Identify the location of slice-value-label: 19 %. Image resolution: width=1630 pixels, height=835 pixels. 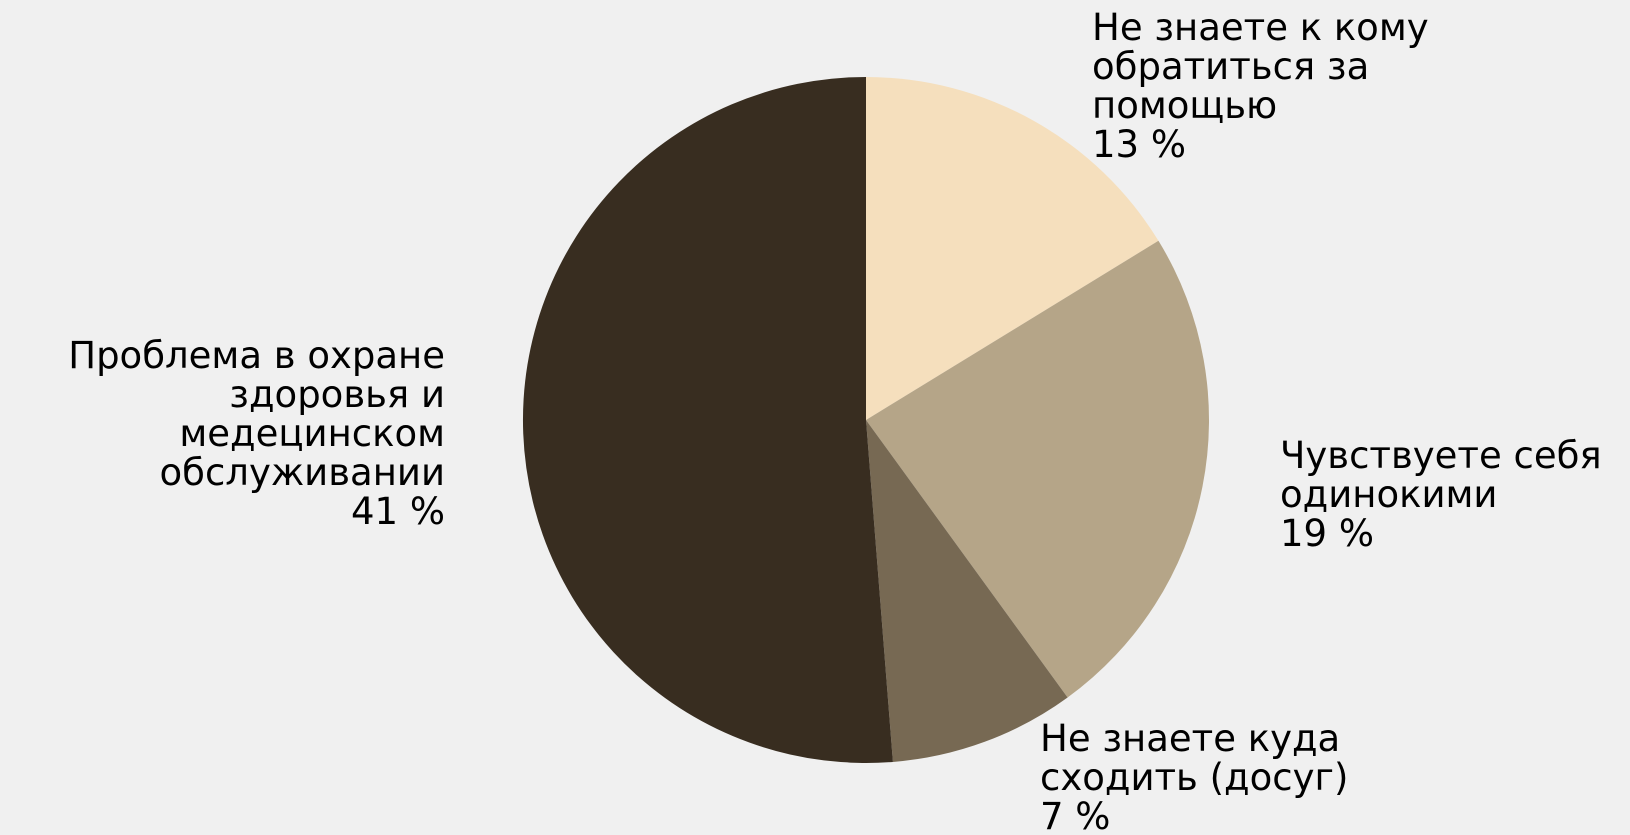
(1327, 533).